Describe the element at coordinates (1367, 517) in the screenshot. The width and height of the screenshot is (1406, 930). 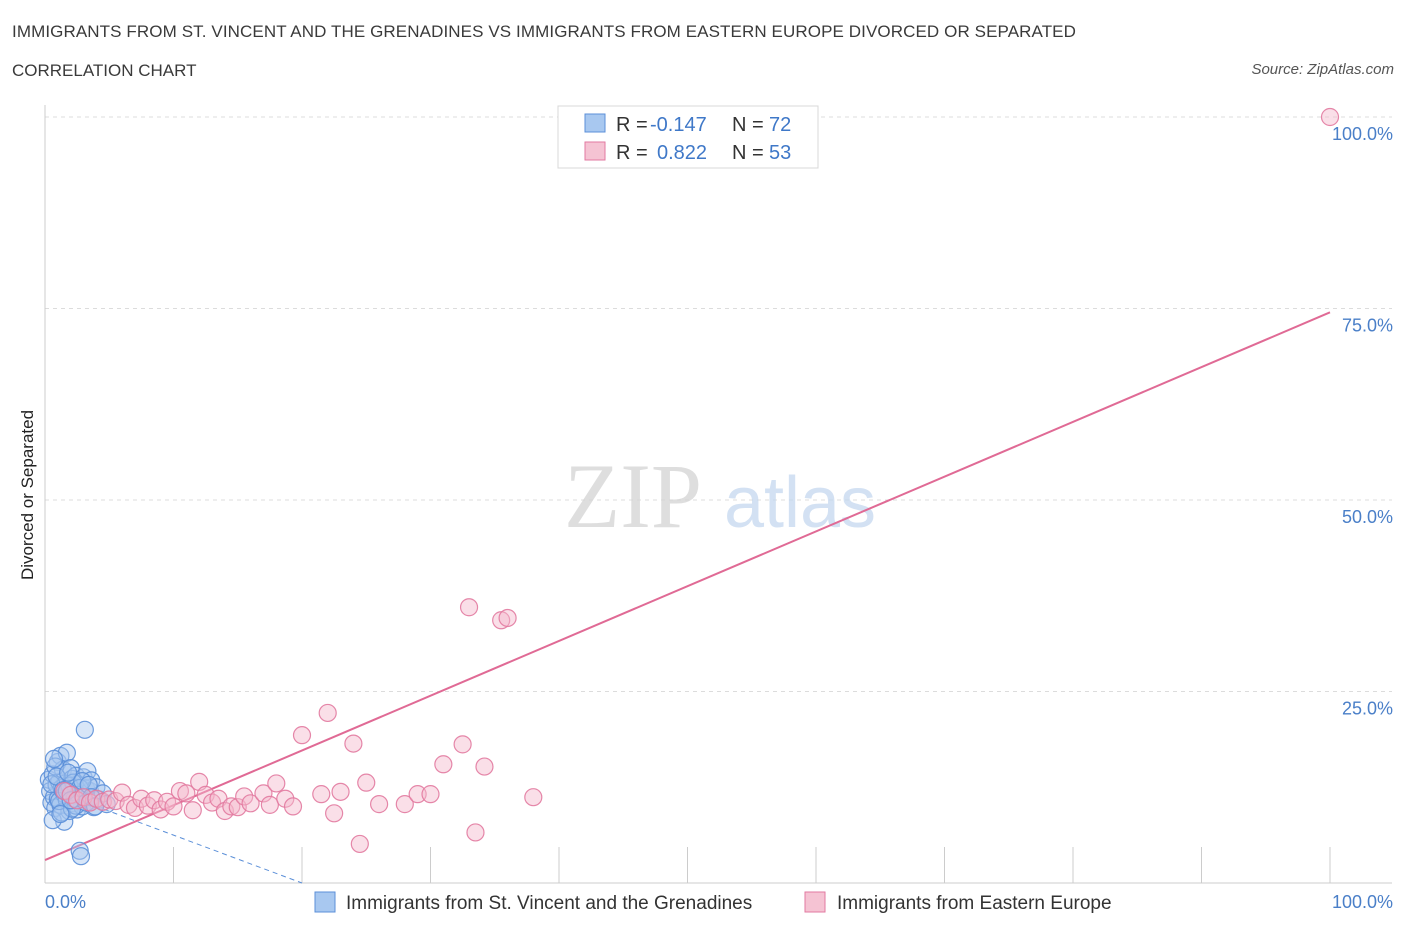
I see `y-tick-label-1: 50.0%` at that location.